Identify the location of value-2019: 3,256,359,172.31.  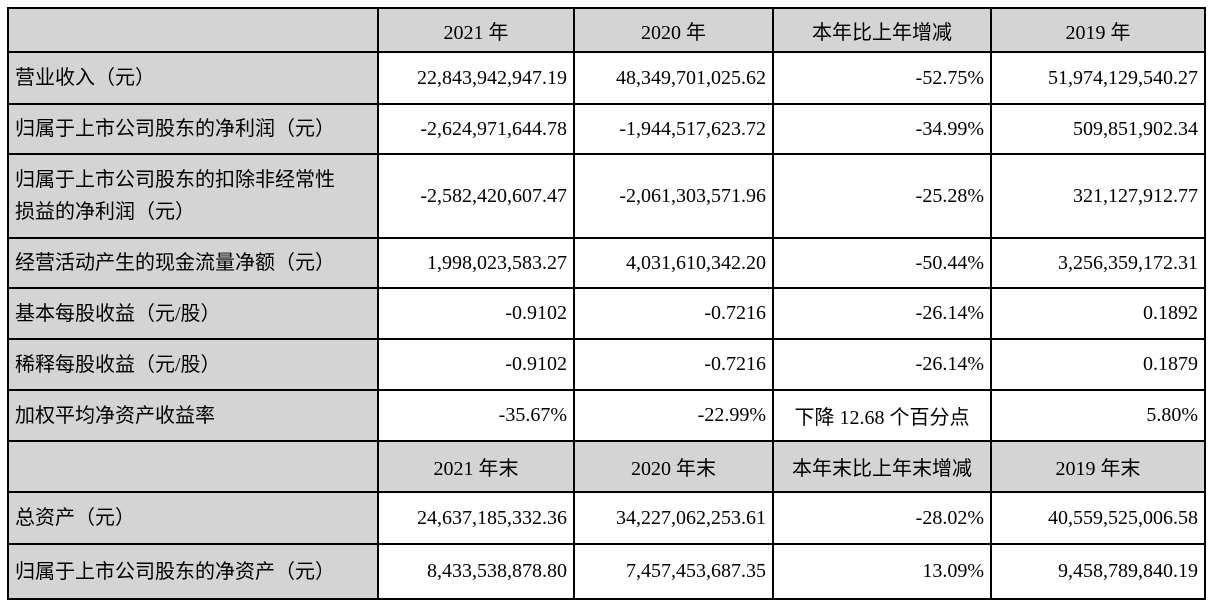
(1098, 263).